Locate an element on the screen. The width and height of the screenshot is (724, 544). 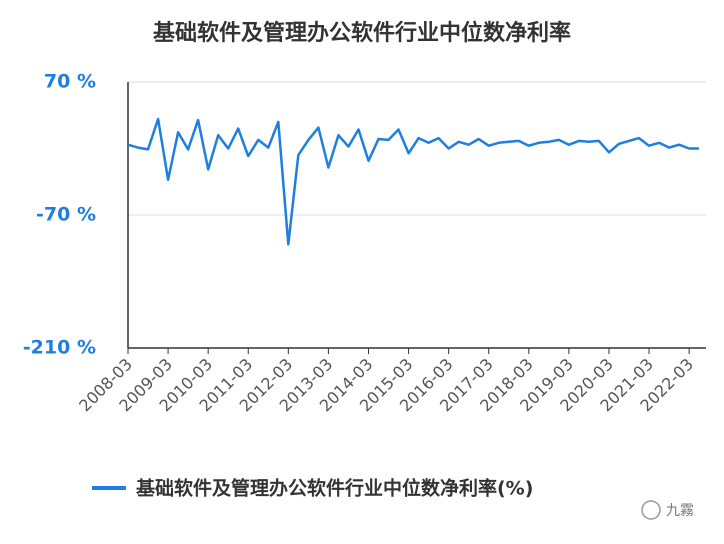
watermark: 九霧 is located at coordinates (680, 511).